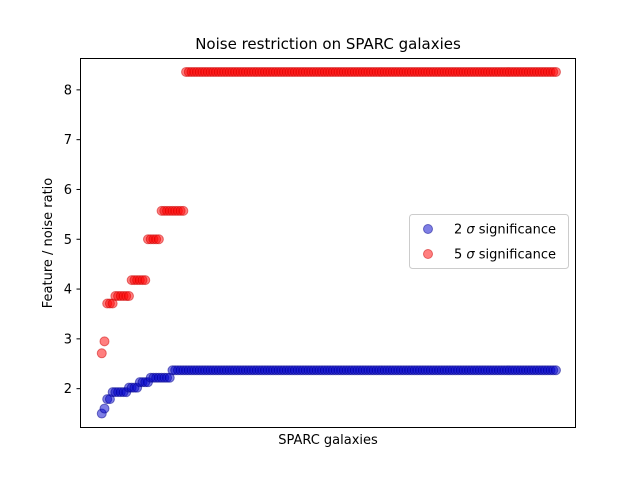 The width and height of the screenshot is (640, 480). Describe the element at coordinates (328, 440) in the screenshot. I see `x-axis-label: SPARC galaxies` at that location.